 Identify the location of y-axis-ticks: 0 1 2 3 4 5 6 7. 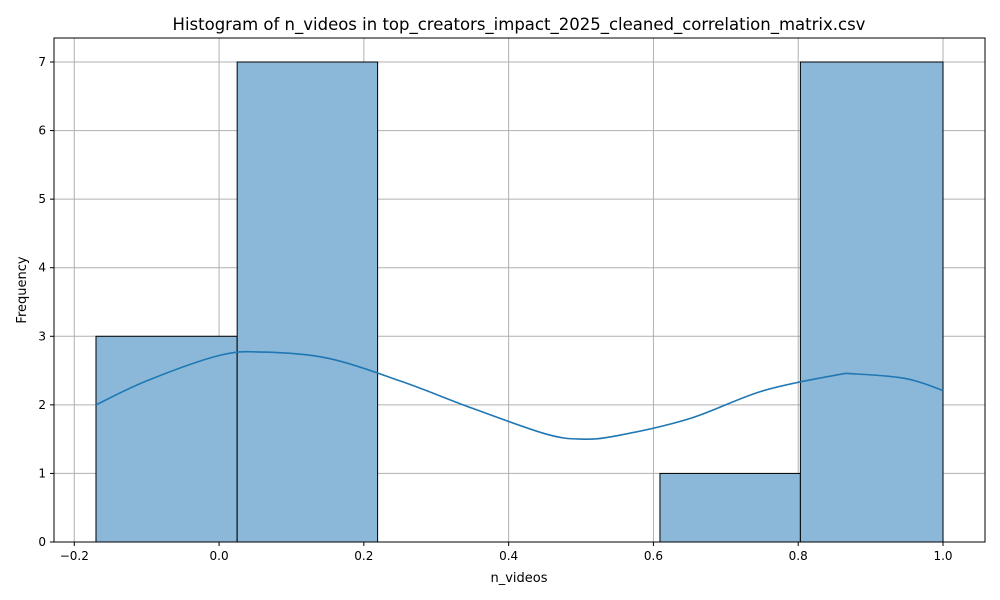
(46, 302).